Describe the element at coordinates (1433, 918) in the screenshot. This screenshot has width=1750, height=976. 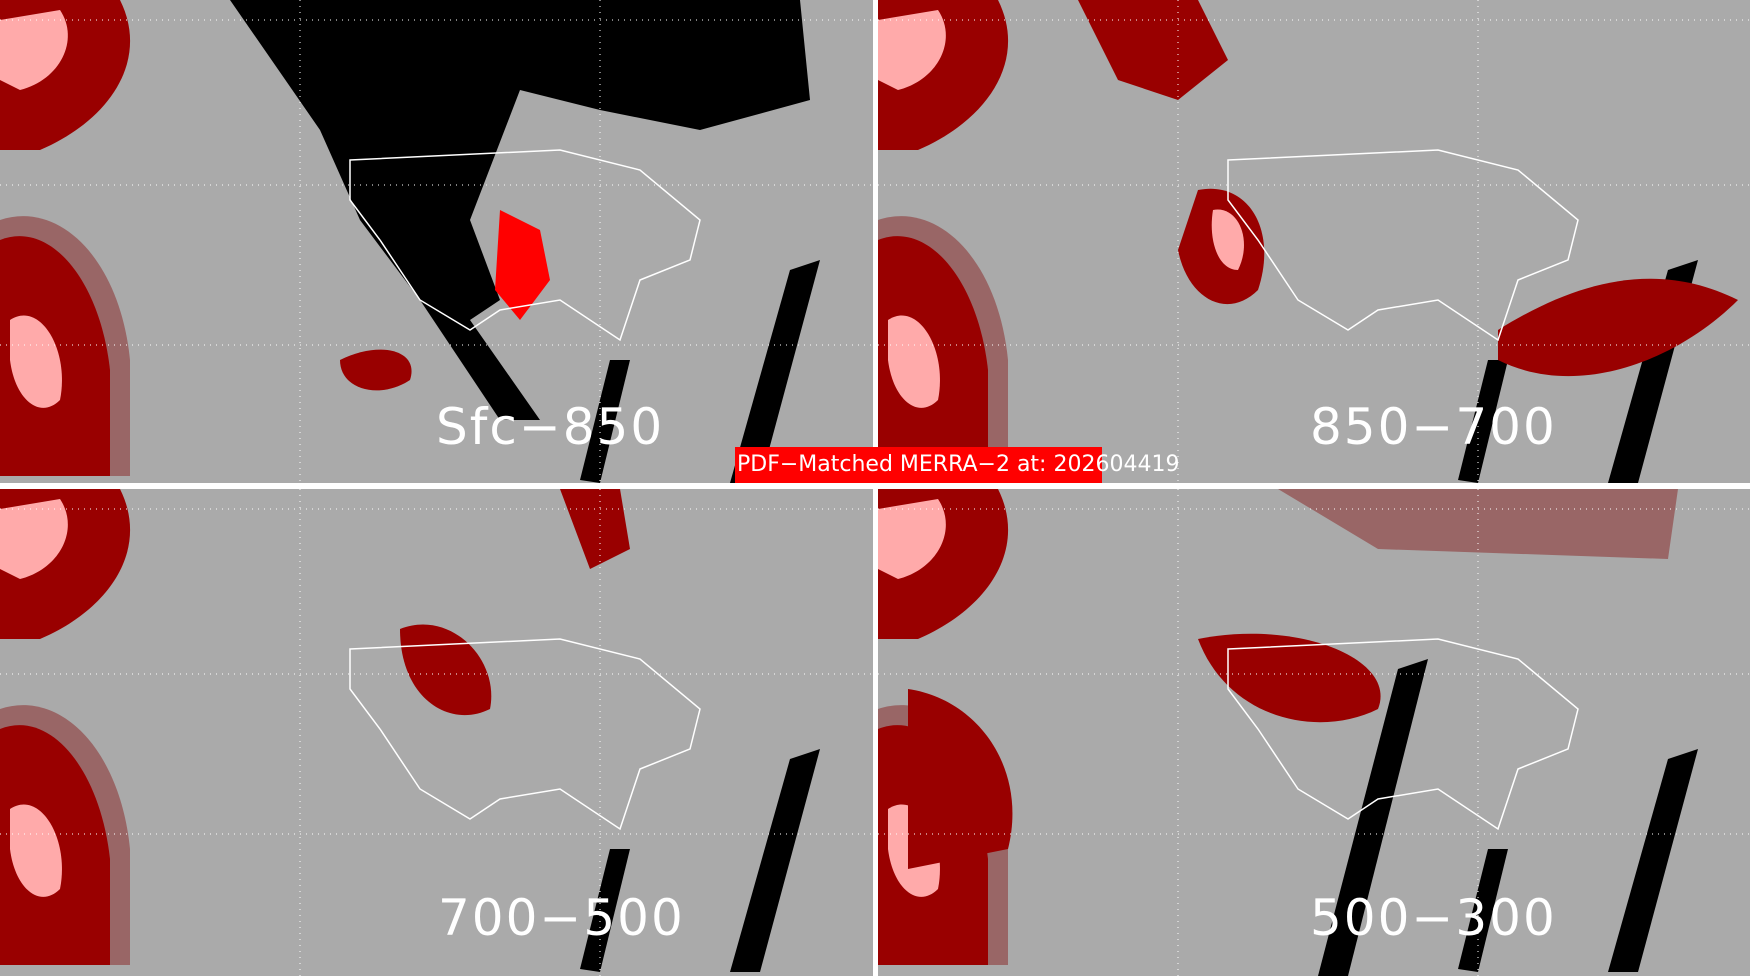
I see `panel-label: 500−300` at that location.